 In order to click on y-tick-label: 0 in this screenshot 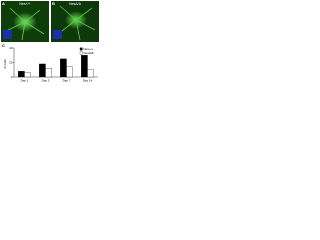, I will do `click(12, 77)`.